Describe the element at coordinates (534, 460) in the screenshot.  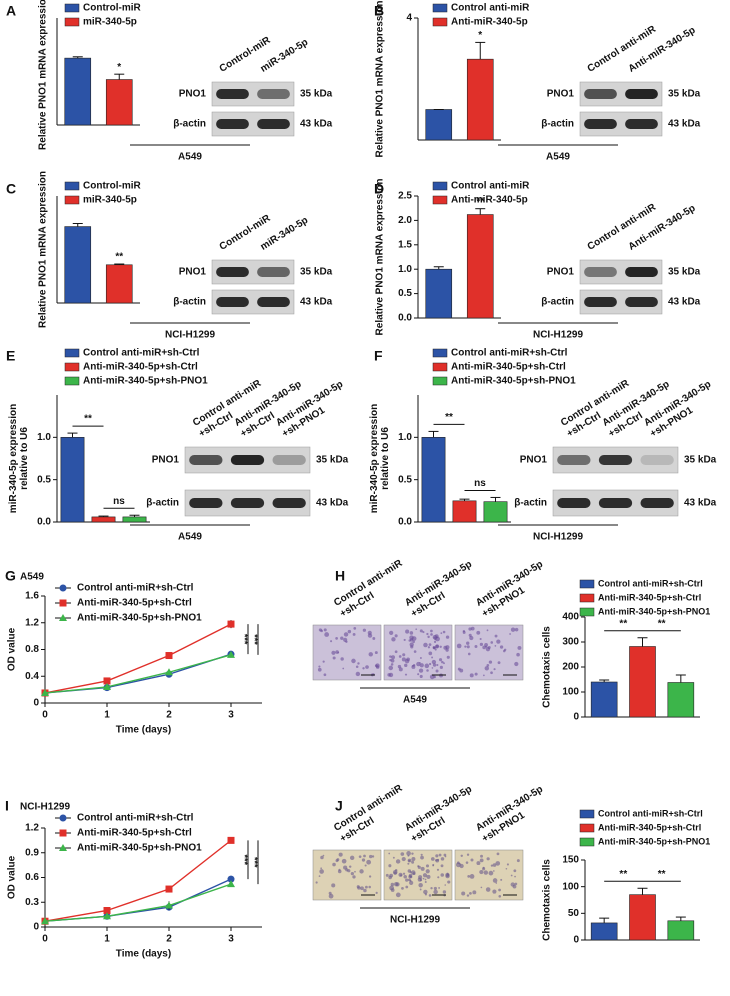
I see `blot-row-label: PNO1` at that location.